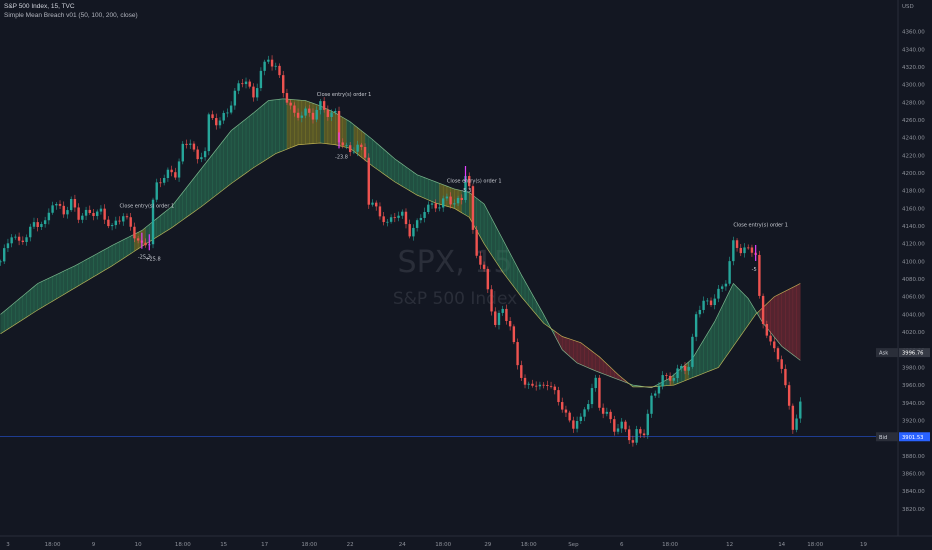 The height and width of the screenshot is (550, 932). I want to click on y-tick-label: 4180.00, so click(913, 192).